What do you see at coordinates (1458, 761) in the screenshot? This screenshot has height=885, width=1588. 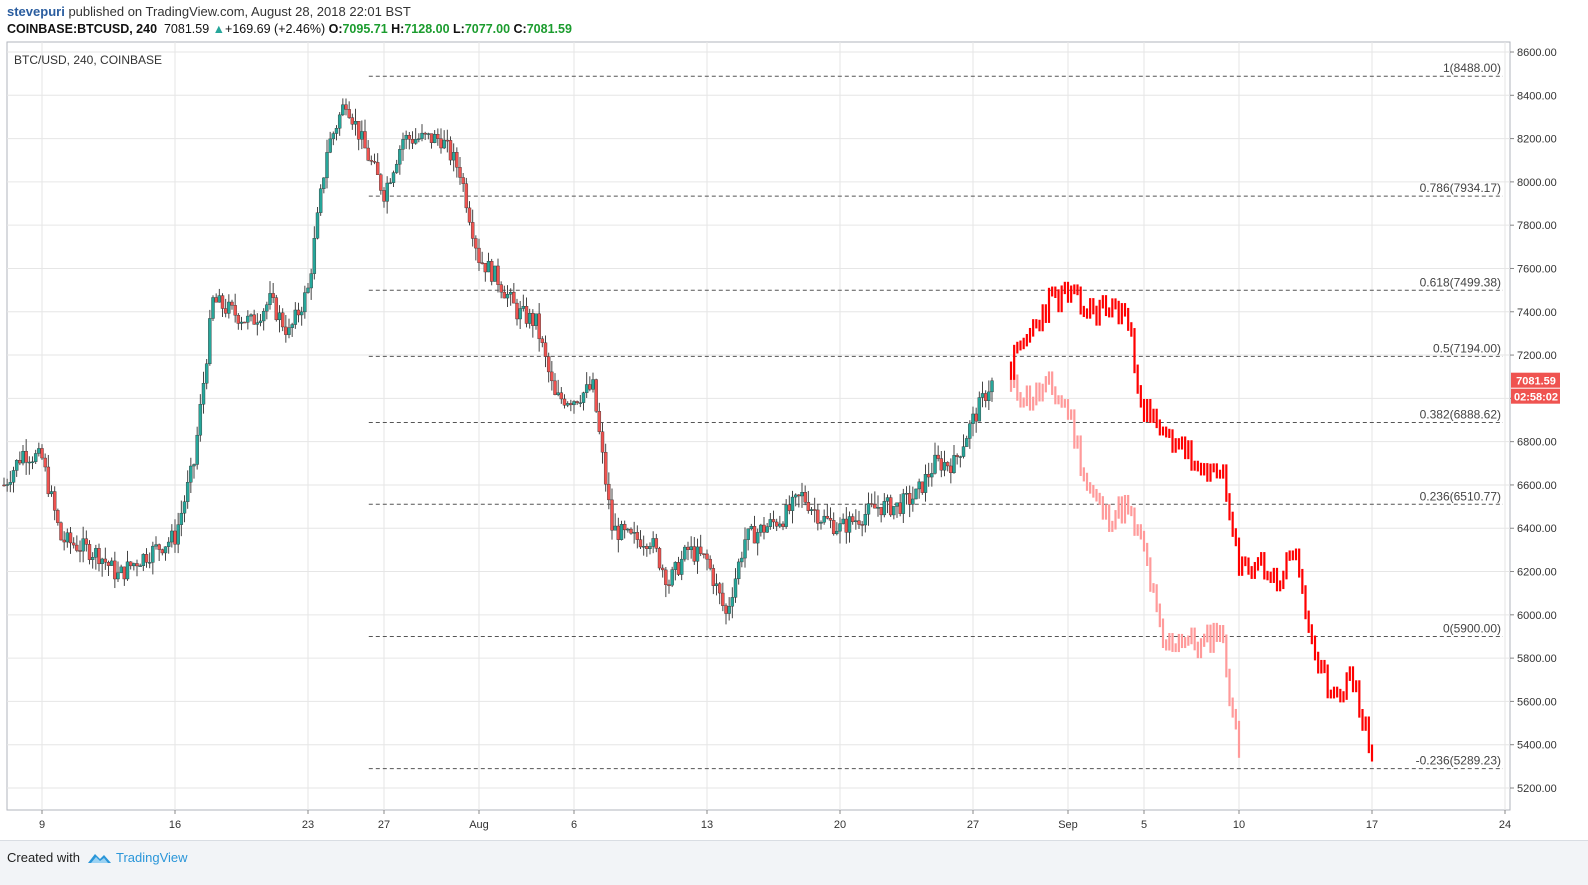 I see `fib-label: -0.236(5289.23)` at bounding box center [1458, 761].